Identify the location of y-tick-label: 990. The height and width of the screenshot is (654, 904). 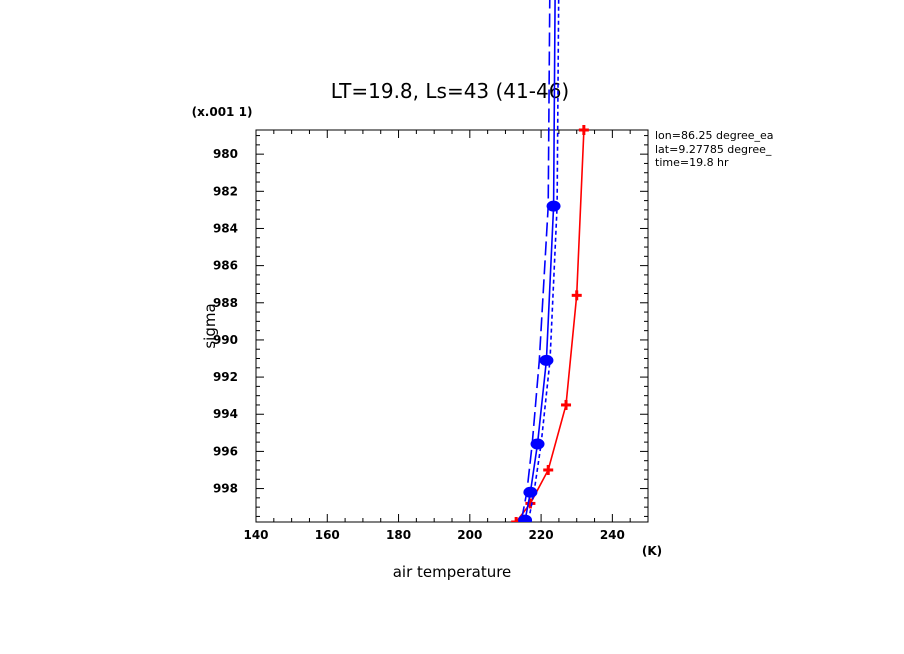
(225, 340).